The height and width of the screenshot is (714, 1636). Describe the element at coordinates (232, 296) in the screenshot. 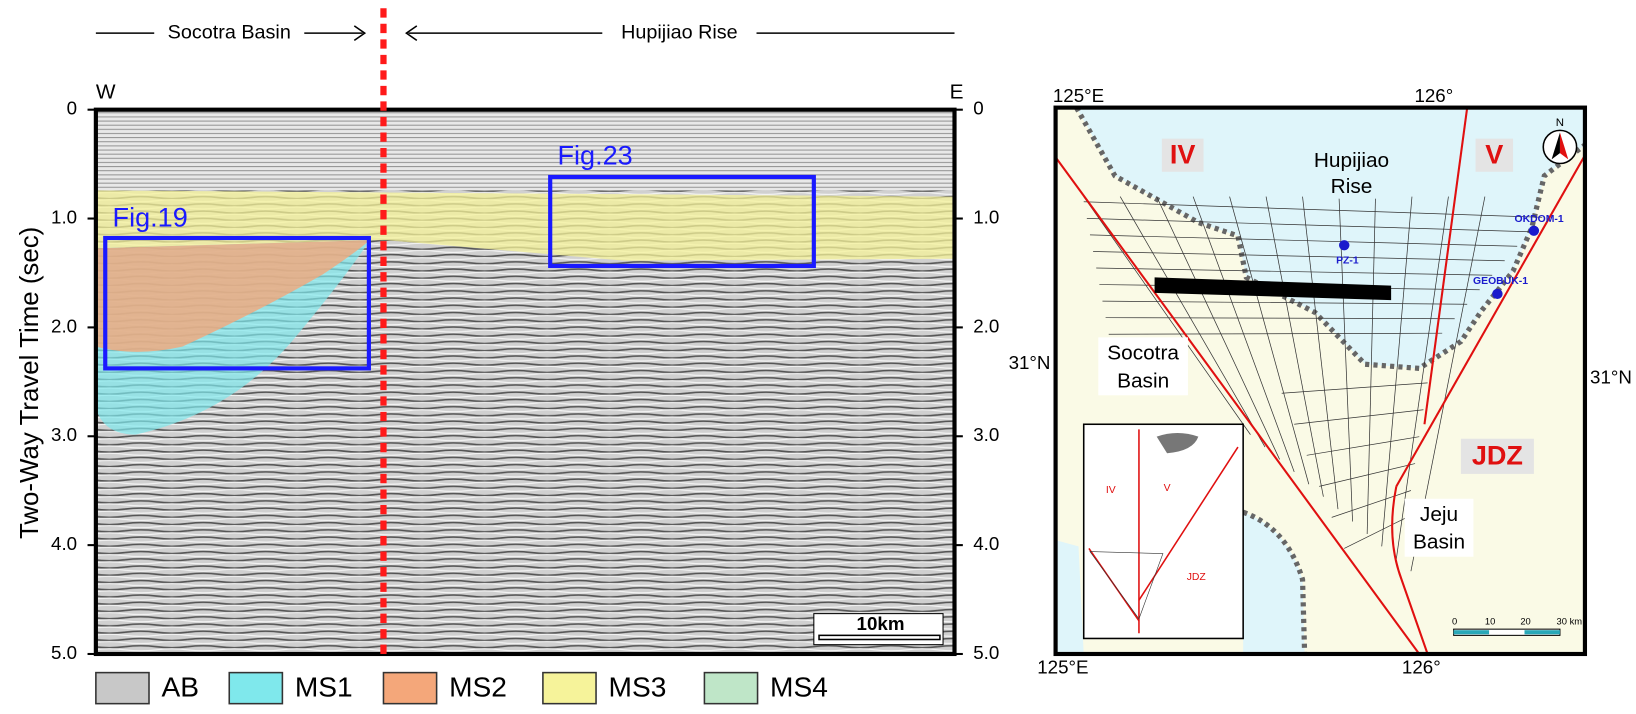

I see `ms2-layer` at that location.